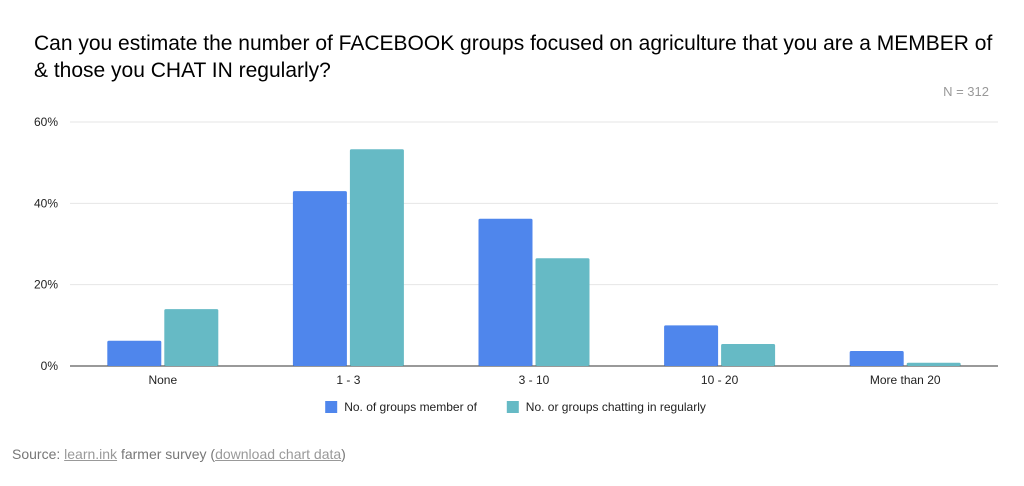 Image resolution: width=1024 pixels, height=486 pixels. I want to click on x-tick-label: More than 20, so click(905, 380).